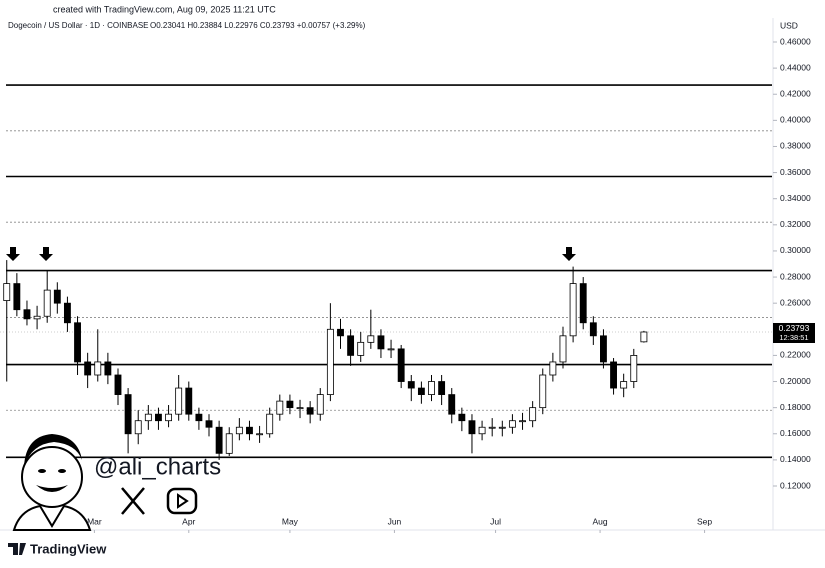  What do you see at coordinates (795, 407) in the screenshot?
I see `y-tick-label: 0.18000` at bounding box center [795, 407].